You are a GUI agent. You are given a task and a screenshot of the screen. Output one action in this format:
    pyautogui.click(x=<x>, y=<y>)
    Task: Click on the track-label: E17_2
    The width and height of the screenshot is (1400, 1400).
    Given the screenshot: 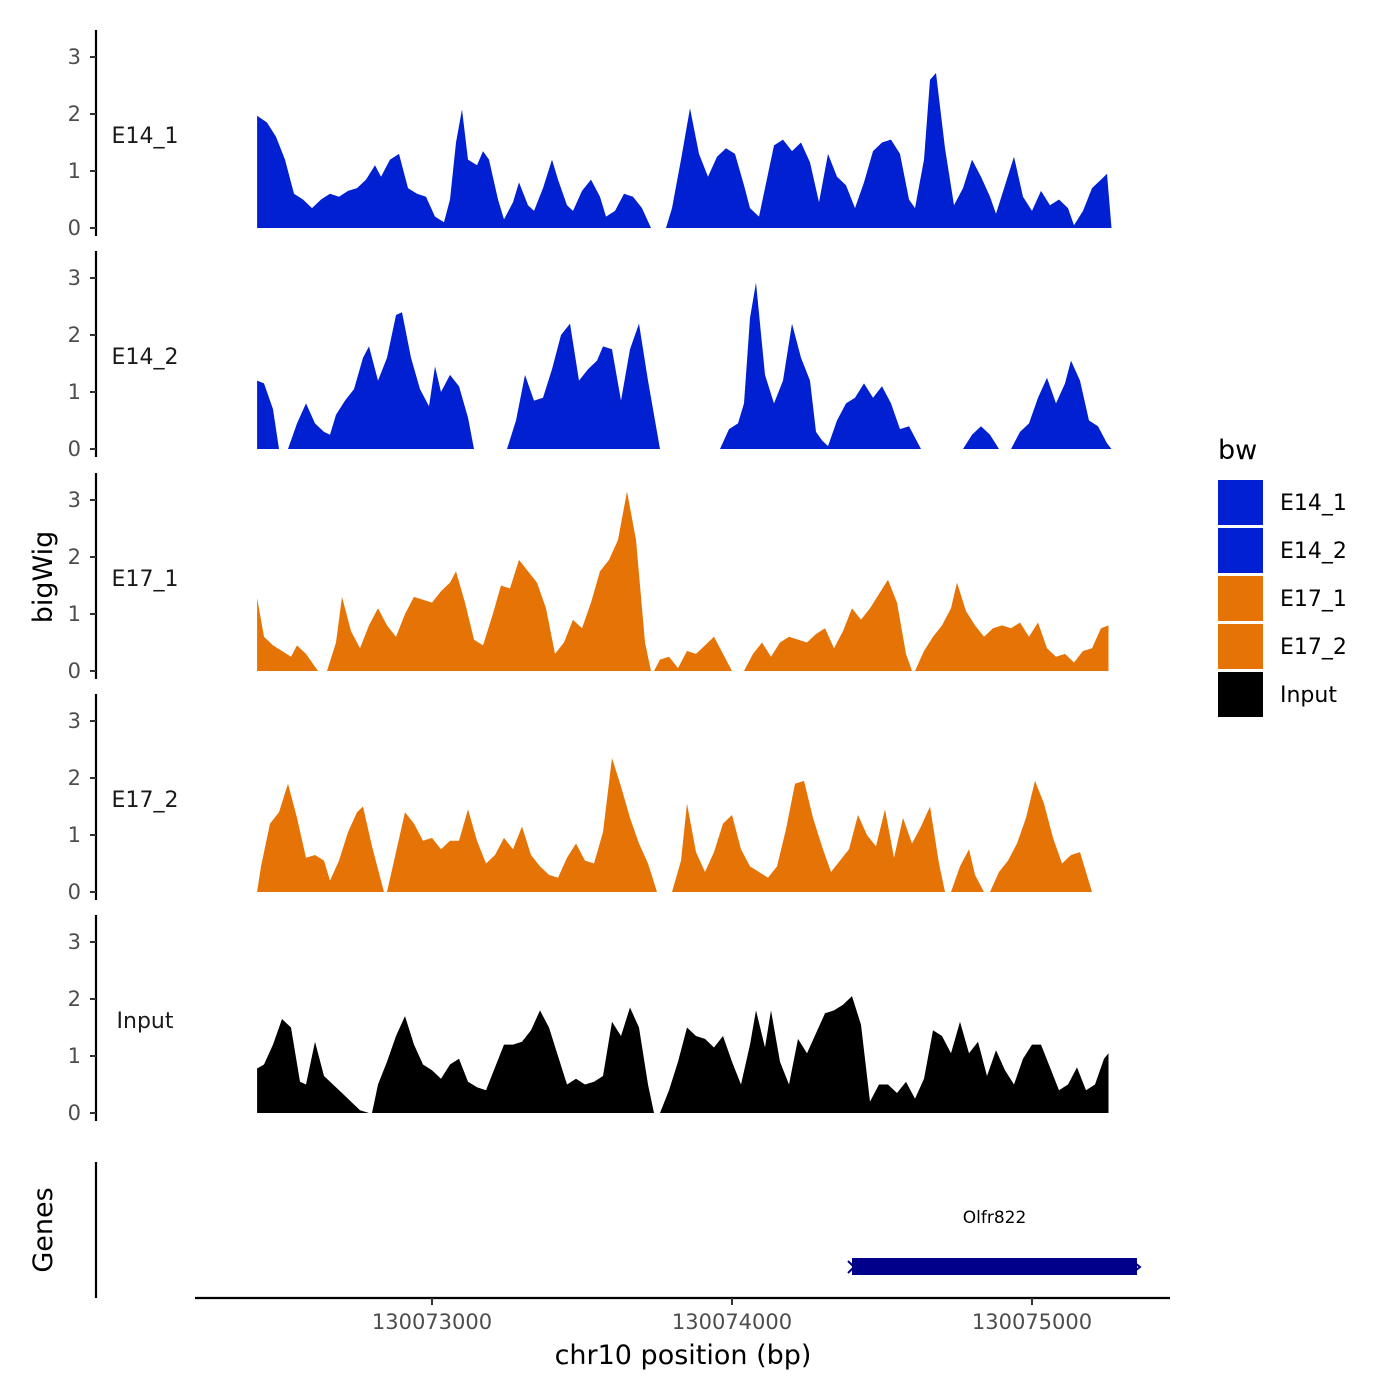 What is the action you would take?
    pyautogui.click(x=145, y=800)
    